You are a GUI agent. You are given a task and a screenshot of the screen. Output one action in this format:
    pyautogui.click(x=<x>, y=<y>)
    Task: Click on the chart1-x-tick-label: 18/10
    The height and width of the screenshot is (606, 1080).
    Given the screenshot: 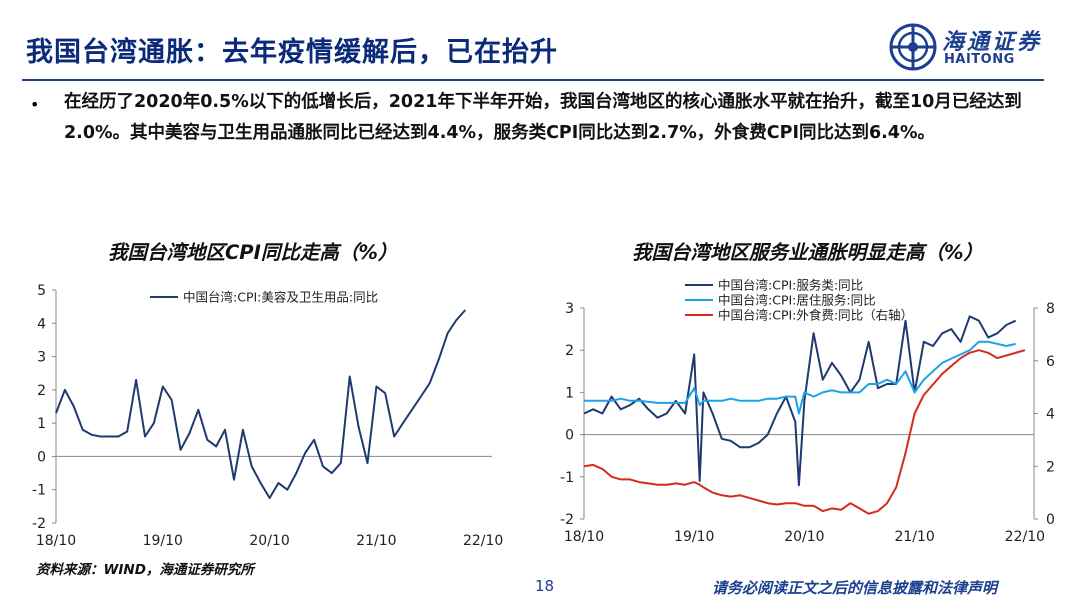 What is the action you would take?
    pyautogui.click(x=56, y=541)
    